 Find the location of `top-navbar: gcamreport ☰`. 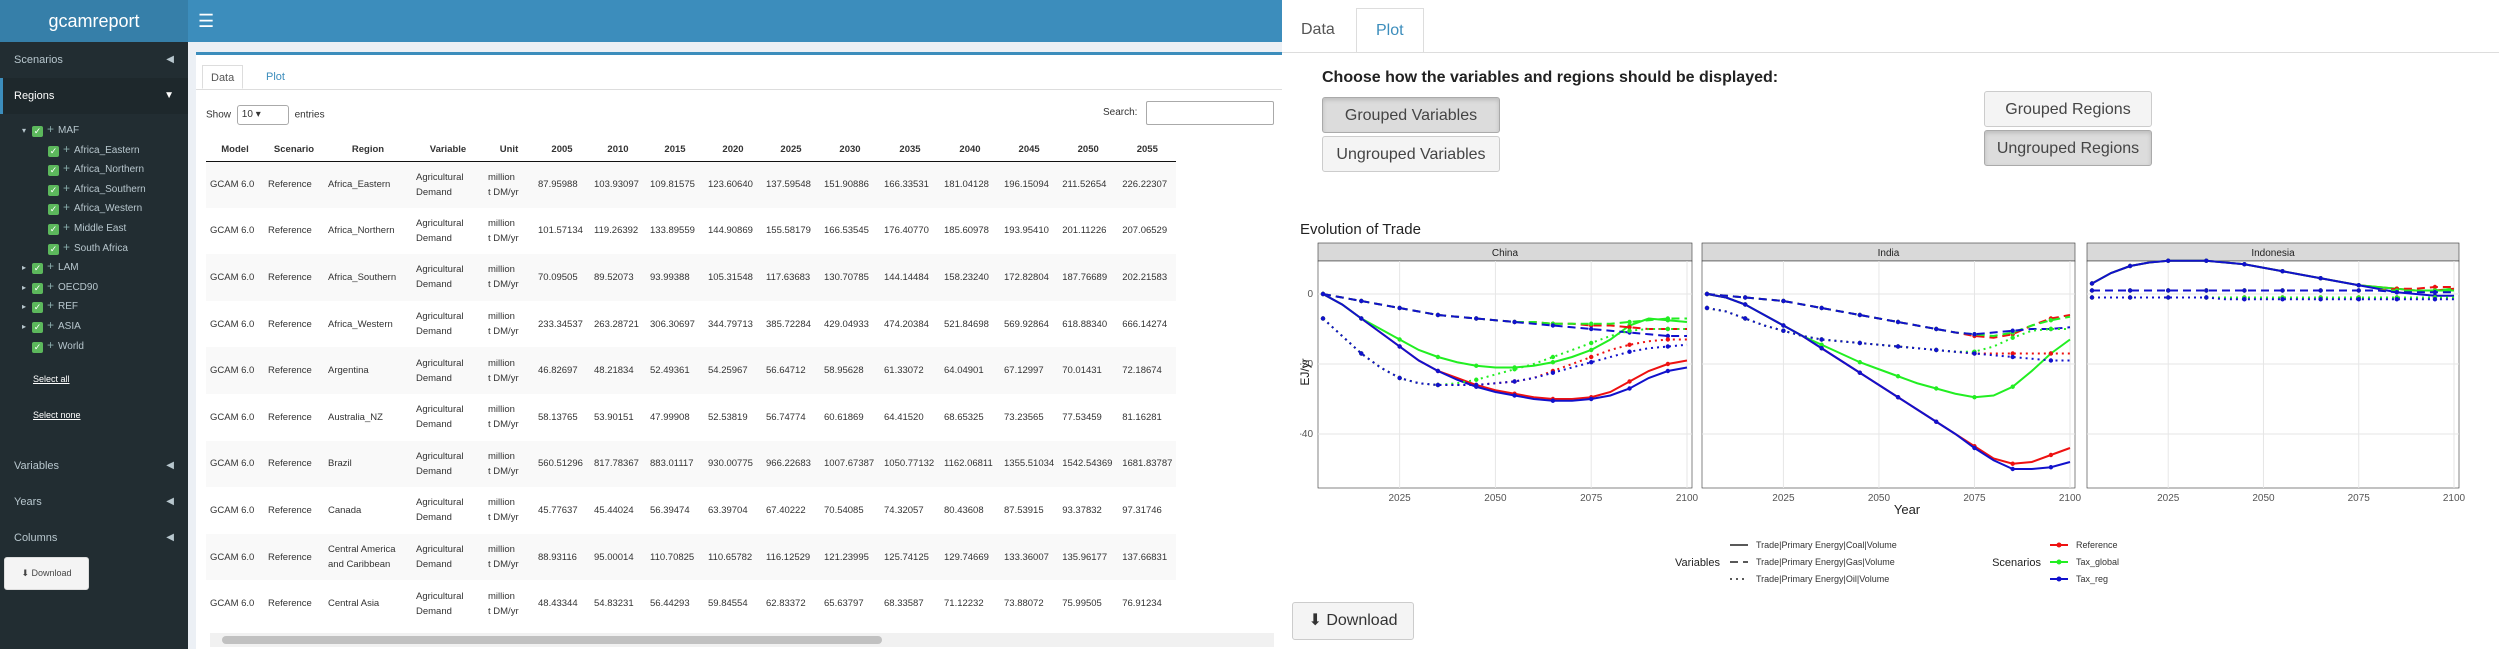

top-navbar: gcamreport ☰ is located at coordinates (641, 21).